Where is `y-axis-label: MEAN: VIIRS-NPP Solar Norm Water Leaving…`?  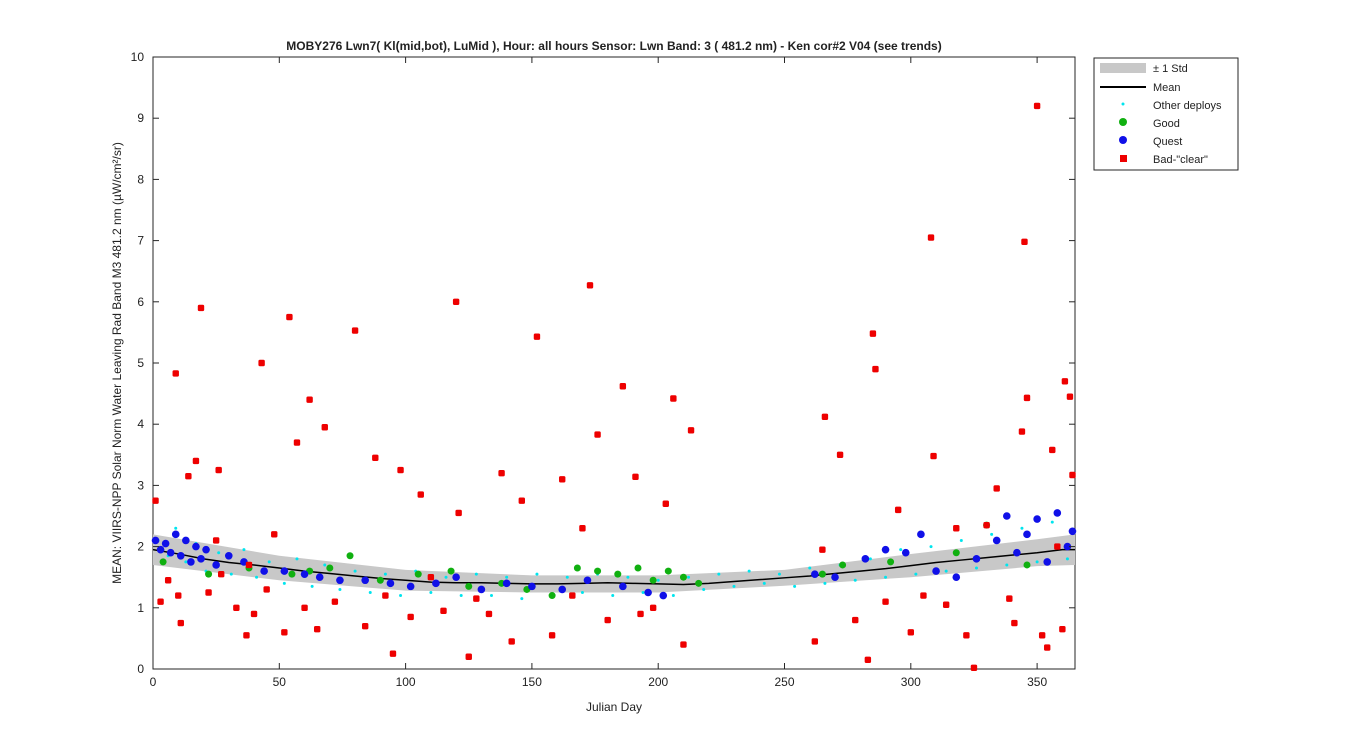 y-axis-label: MEAN: VIIRS-NPP Solar Norm Water Leaving… is located at coordinates (117, 363).